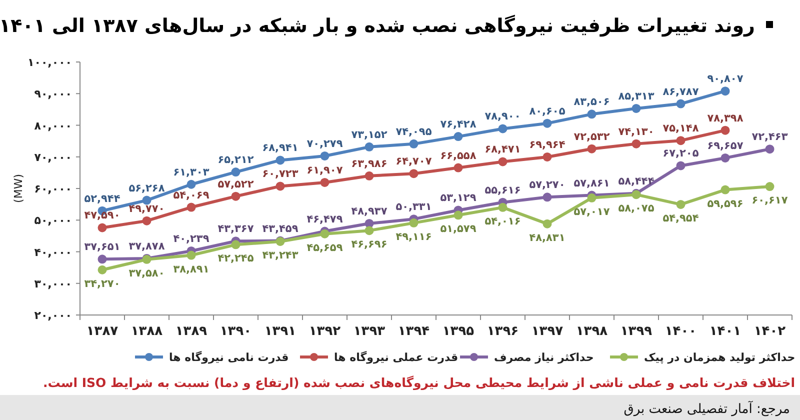 The width and height of the screenshot is (800, 420). Describe the element at coordinates (502, 116) in the screenshot. I see `data-label: ۷۸,۹۰۰` at that location.